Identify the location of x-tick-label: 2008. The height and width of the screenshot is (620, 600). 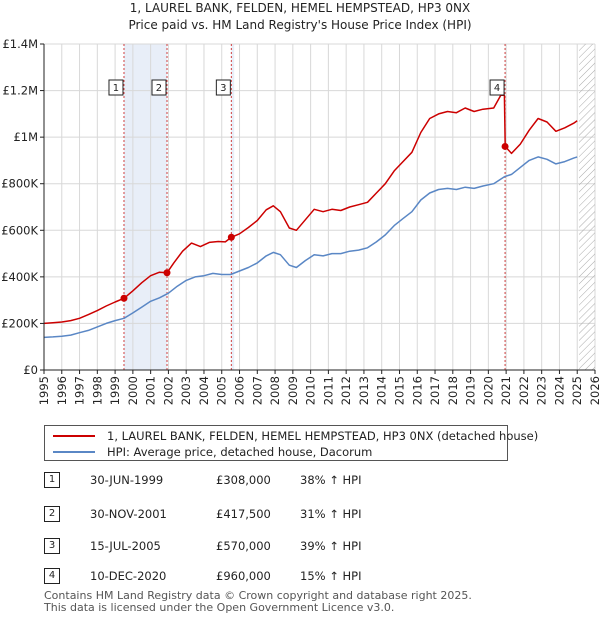
(275, 390).